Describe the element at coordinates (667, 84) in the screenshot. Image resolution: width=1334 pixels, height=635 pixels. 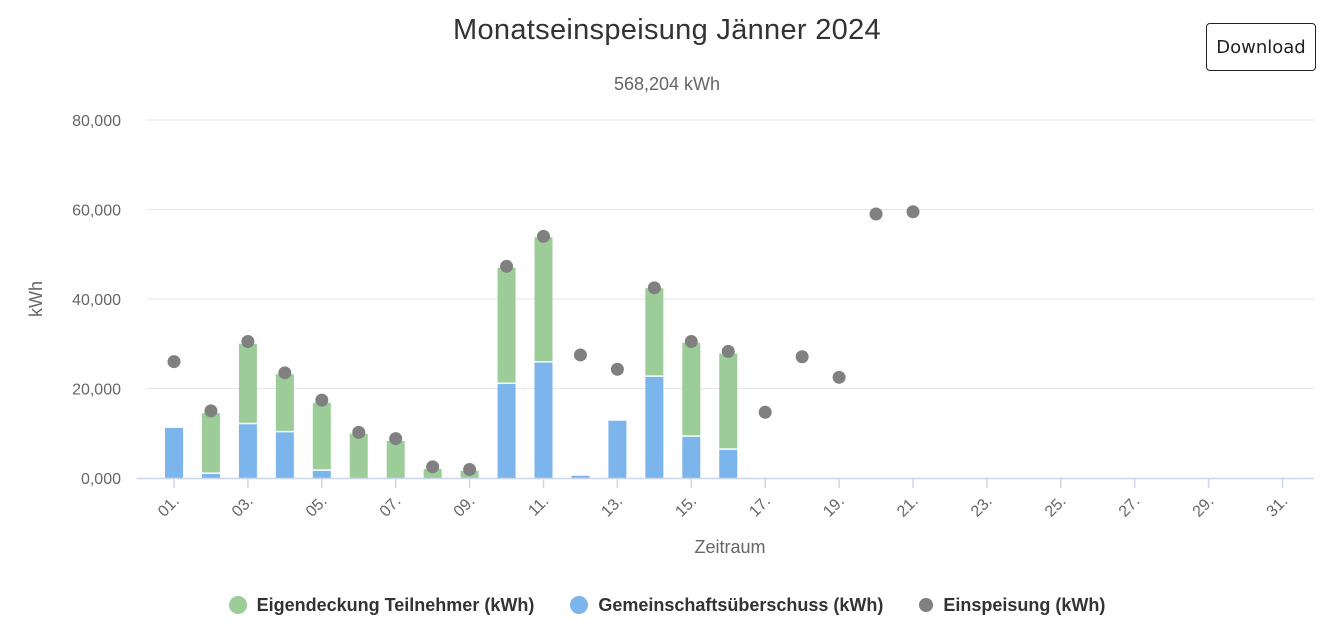
I see `chart-subtitle: 568,204 kWh` at that location.